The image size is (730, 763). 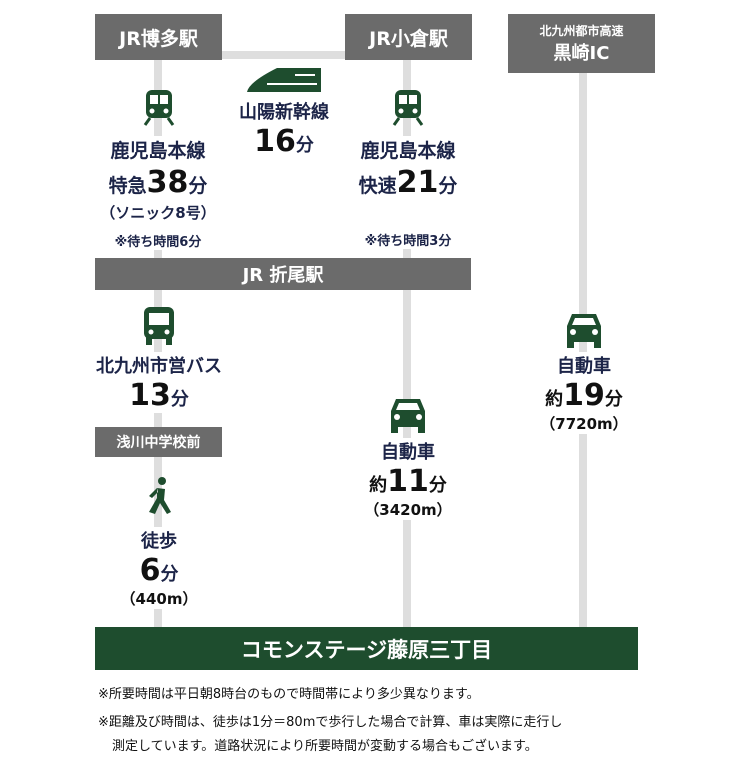 I want to click on travel-time: 16分, so click(x=284, y=141).